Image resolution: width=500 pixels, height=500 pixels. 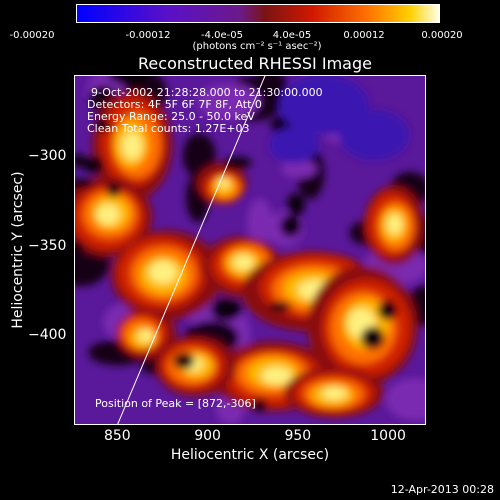 What do you see at coordinates (32, 35) in the screenshot?
I see `colorbar-tick-label: -0.00020` at bounding box center [32, 35].